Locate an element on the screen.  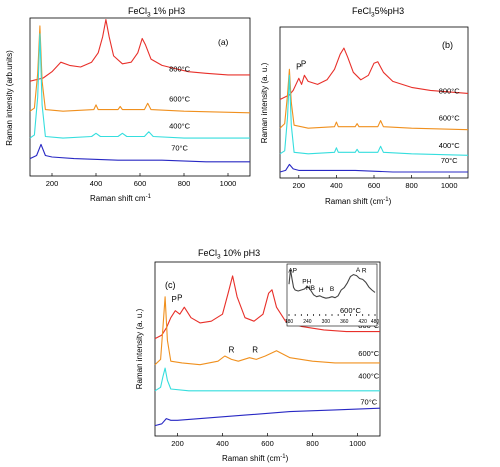
panel-c-x-ticks: 200 400 600 800 1000 is located at coordinates (268, 440).